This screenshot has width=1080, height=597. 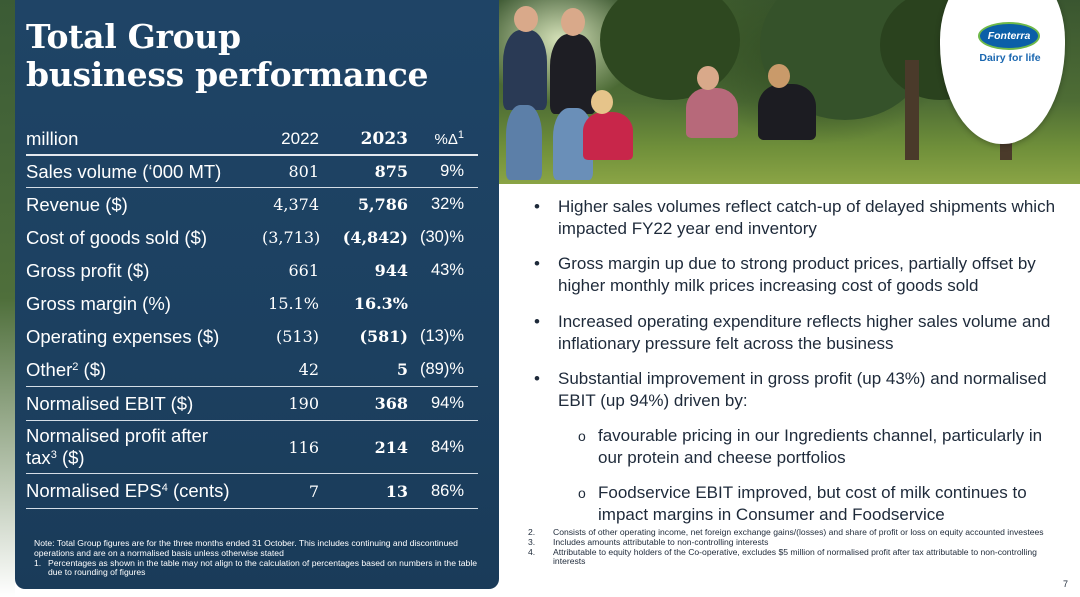 I want to click on column-header-2022: 2022, so click(x=300, y=138).